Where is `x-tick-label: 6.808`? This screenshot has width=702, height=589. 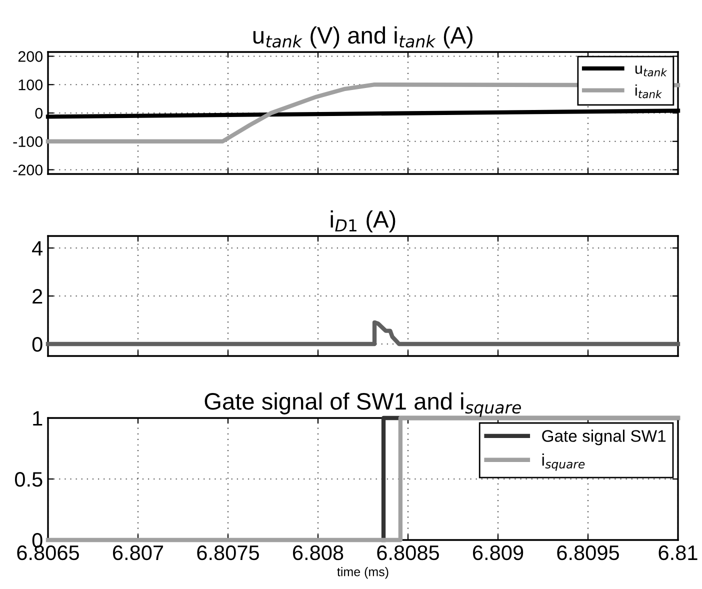 x-tick-label: 6.808 is located at coordinates (318, 552).